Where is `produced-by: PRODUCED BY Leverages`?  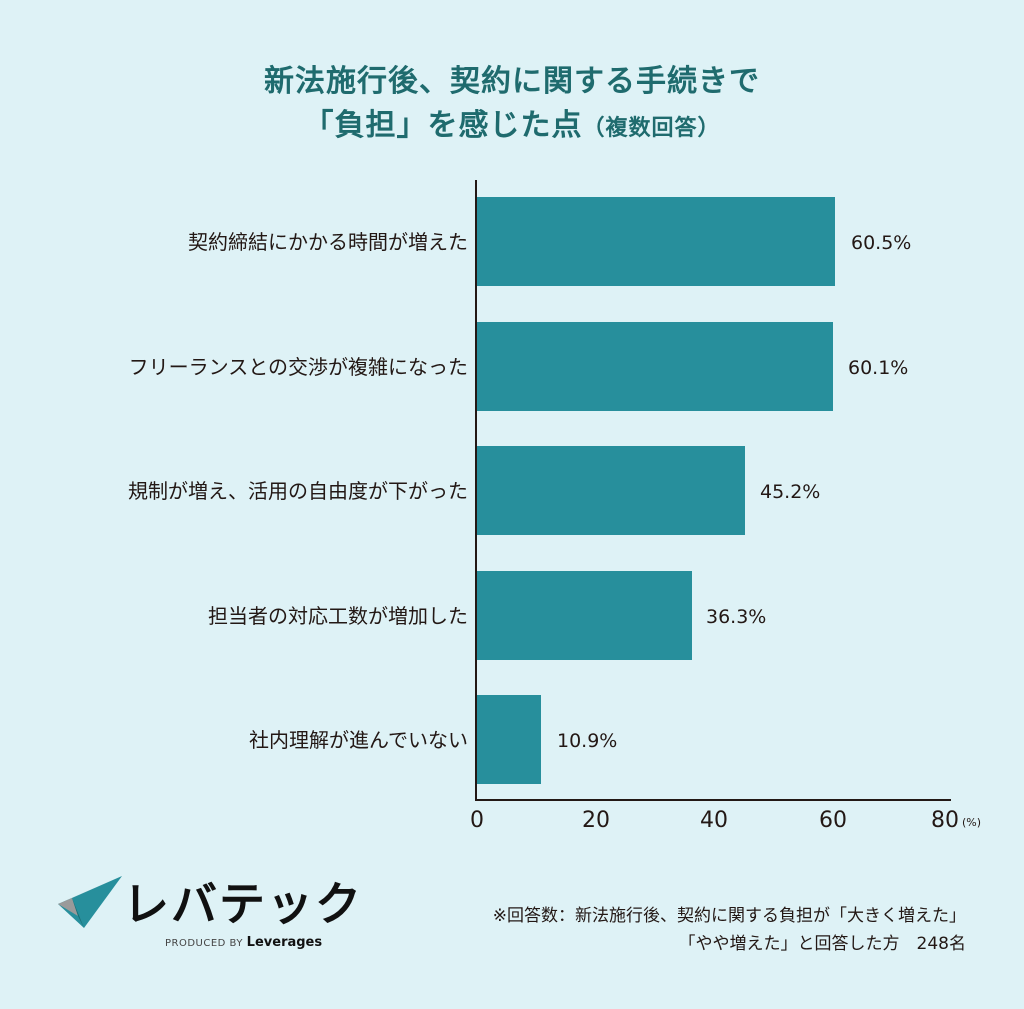 produced-by: PRODUCED BY Leverages is located at coordinates (244, 942).